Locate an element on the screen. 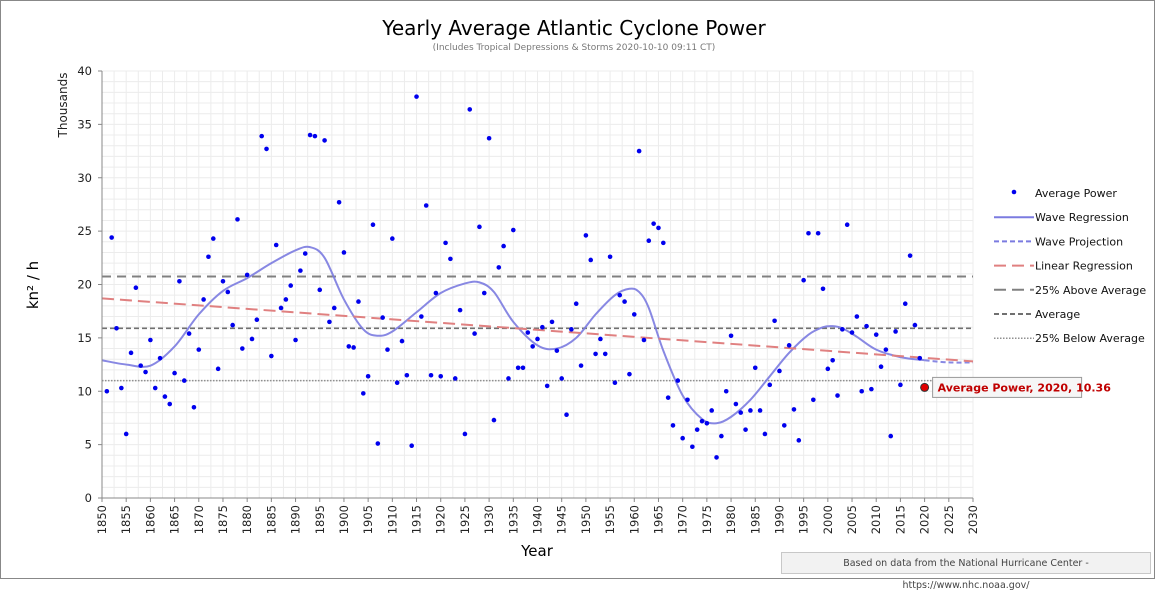  callout-box is located at coordinates (1007, 387).